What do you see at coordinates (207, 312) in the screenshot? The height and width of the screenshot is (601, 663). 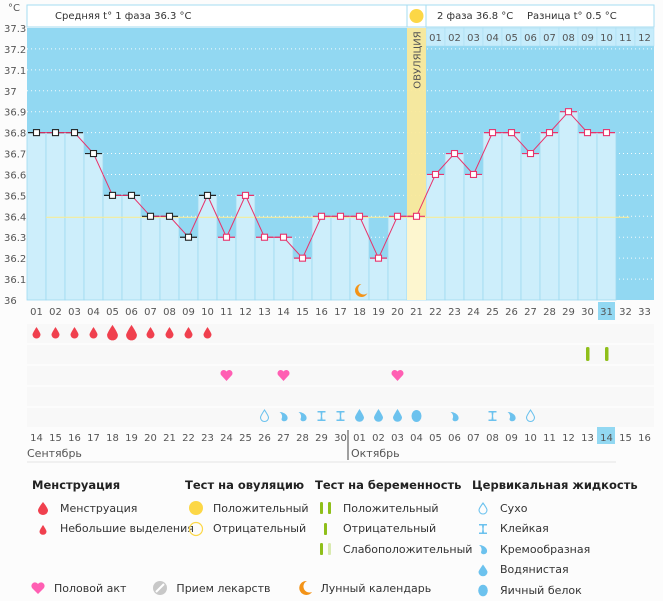 I see `cycle-day-label: 10` at bounding box center [207, 312].